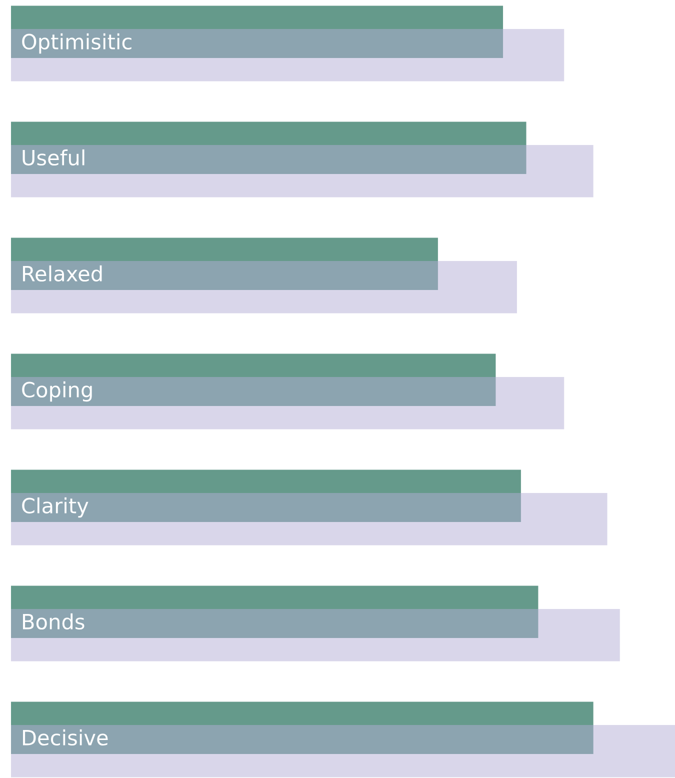 This screenshot has height=778, width=675. Describe the element at coordinates (53, 157) in the screenshot. I see `y-tick-label: Useful` at that location.